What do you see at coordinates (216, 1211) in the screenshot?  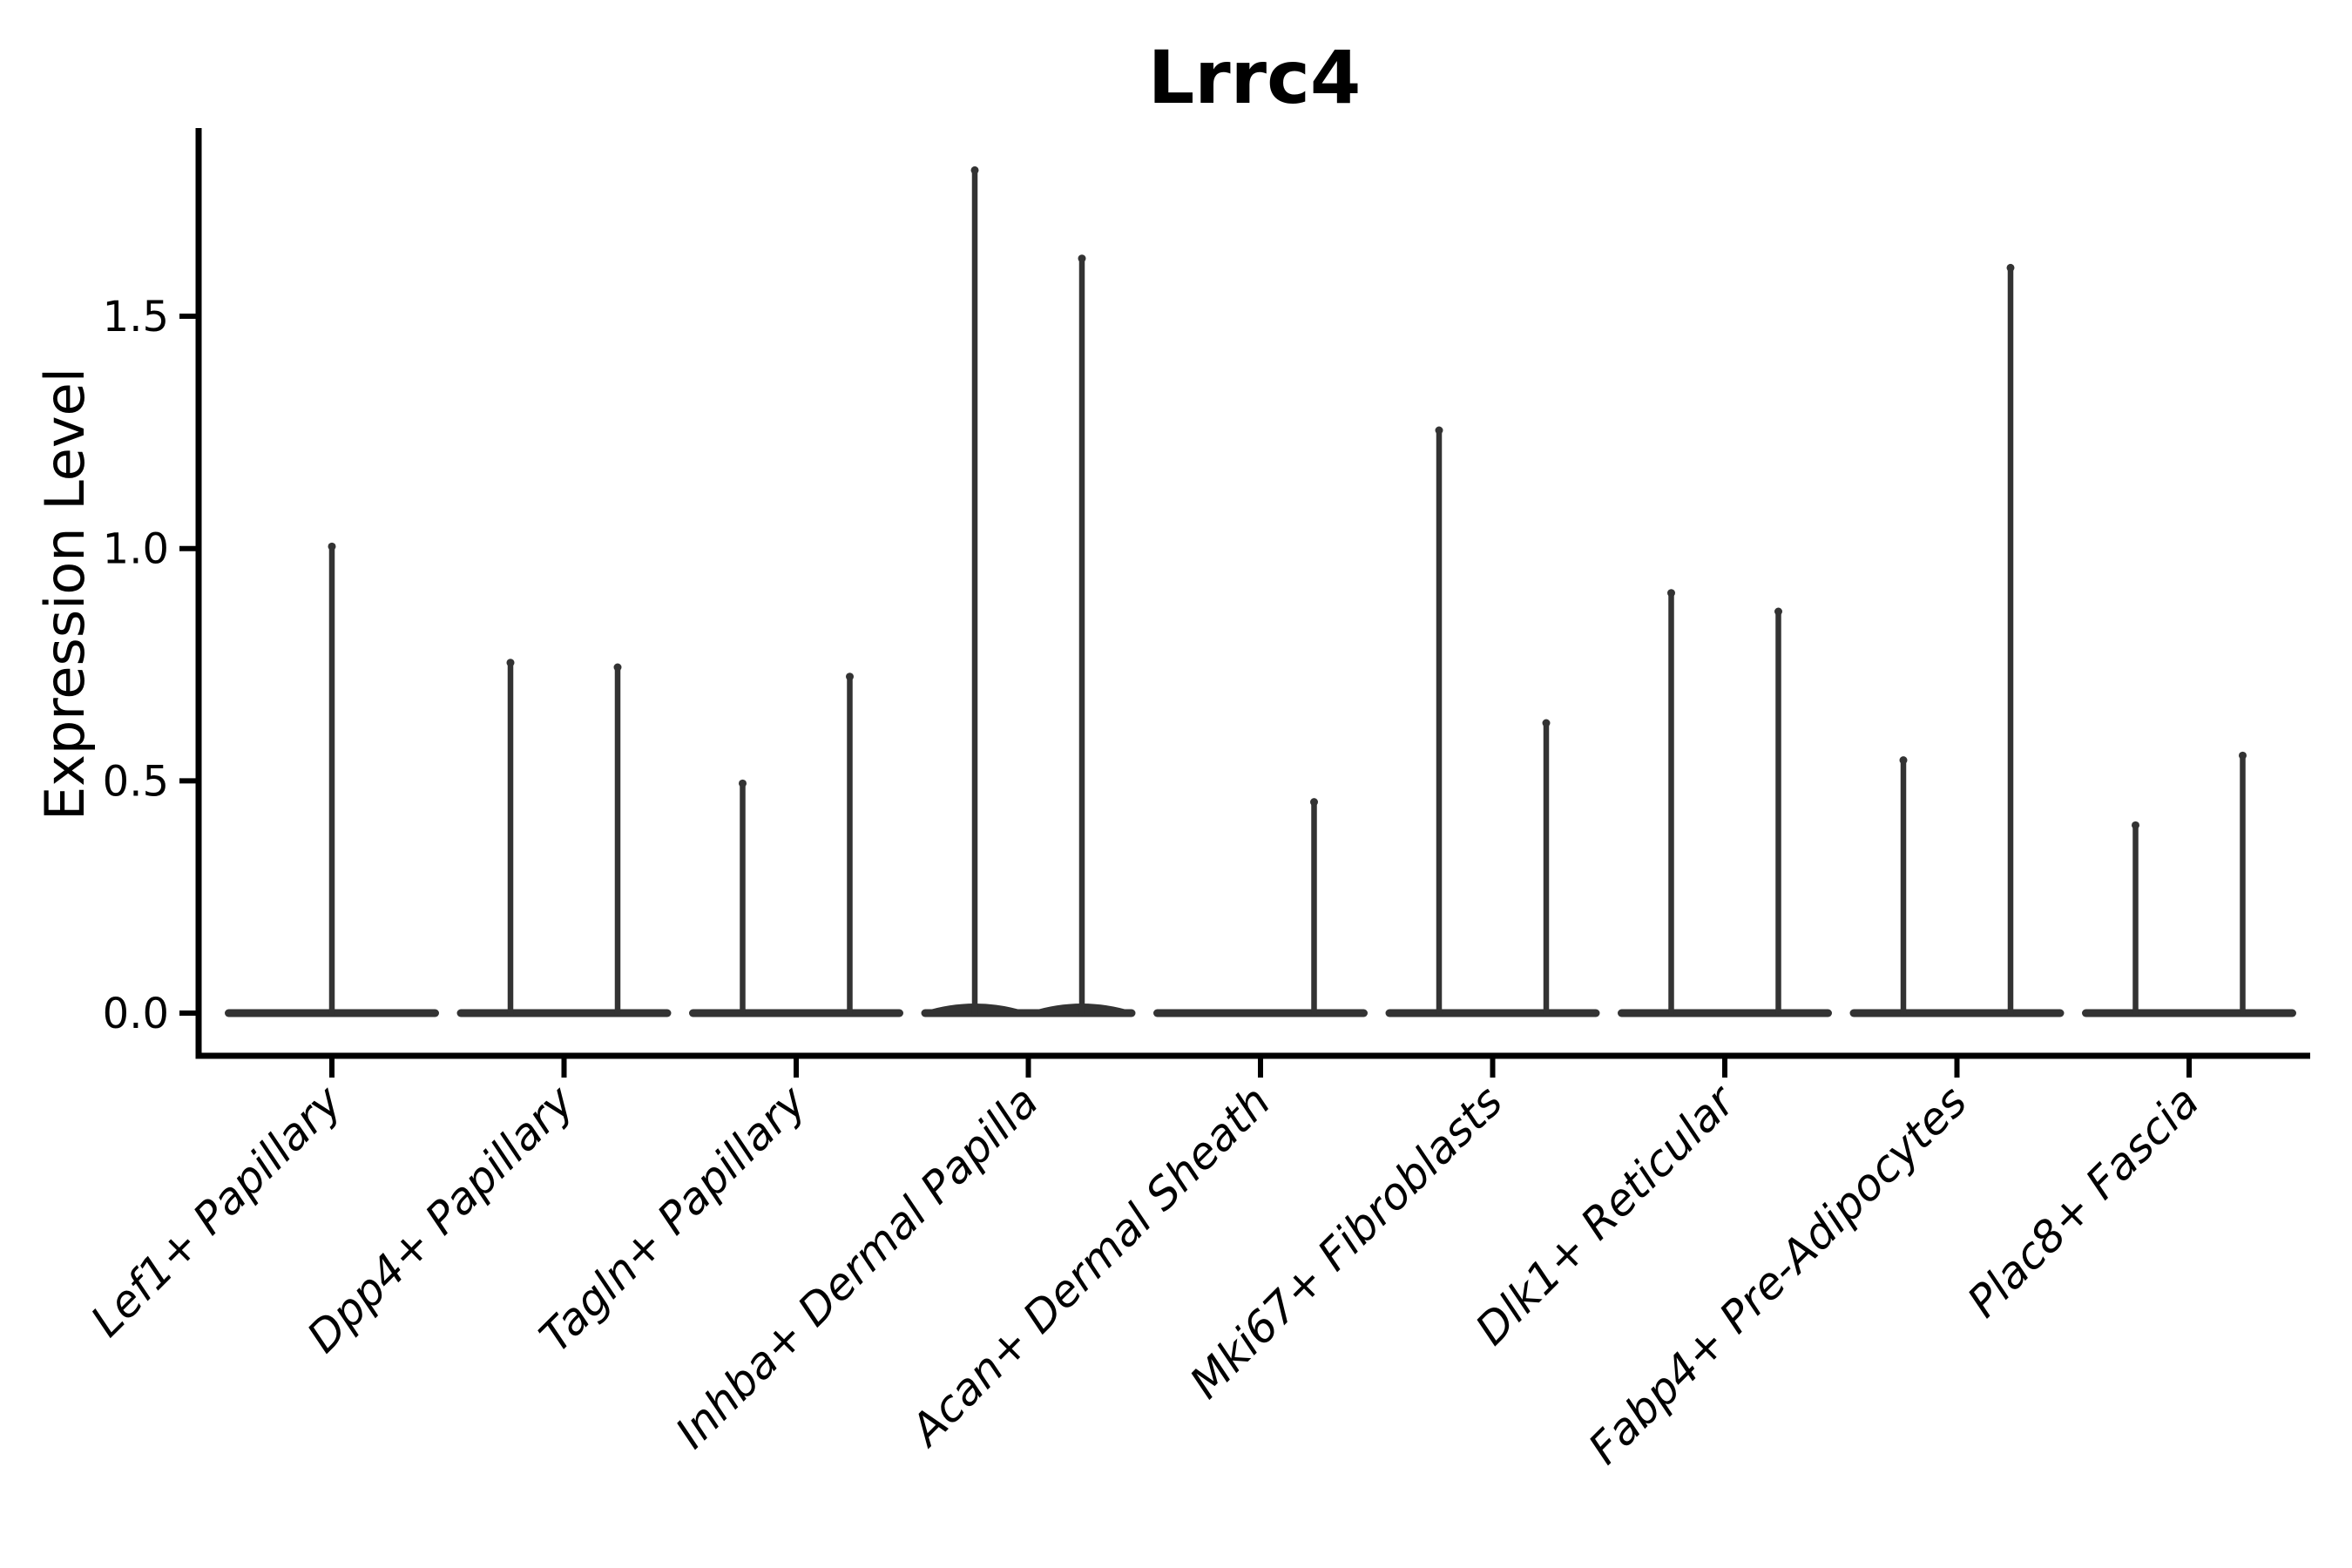 I see `x-tick-label: Lef1+ Papillary` at bounding box center [216, 1211].